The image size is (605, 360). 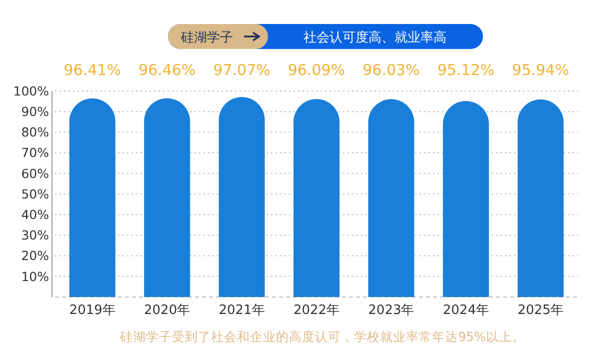 I want to click on data-label: 95.12%, so click(x=466, y=70).